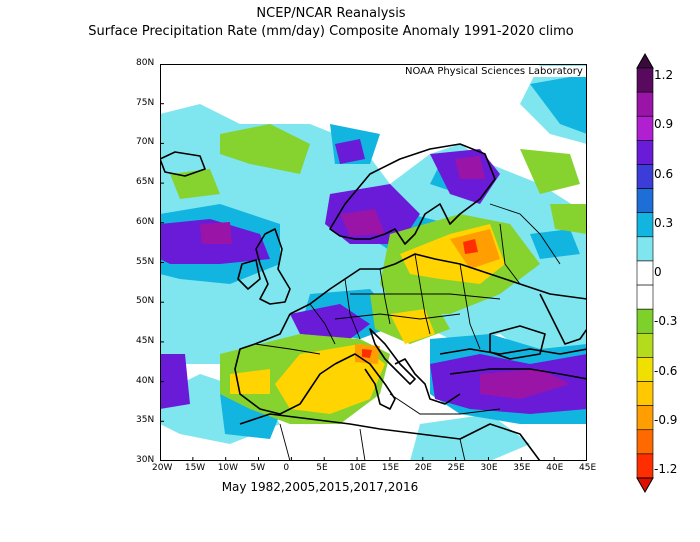 The image size is (700, 542). Describe the element at coordinates (664, 124) in the screenshot. I see `colorbar-label: 0.9` at that location.